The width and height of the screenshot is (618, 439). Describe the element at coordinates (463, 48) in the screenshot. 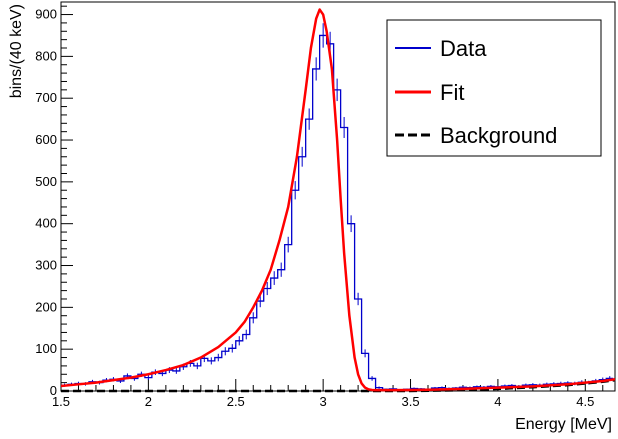

I see `legend-label-data: Data` at that location.